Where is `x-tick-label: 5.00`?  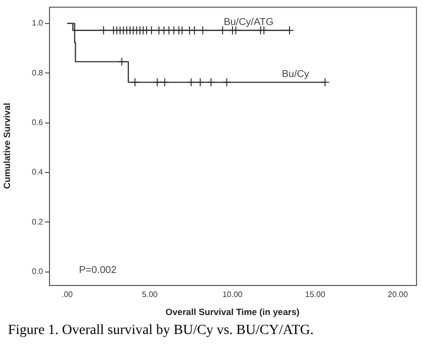 x-tick-label: 5.00 is located at coordinates (150, 295).